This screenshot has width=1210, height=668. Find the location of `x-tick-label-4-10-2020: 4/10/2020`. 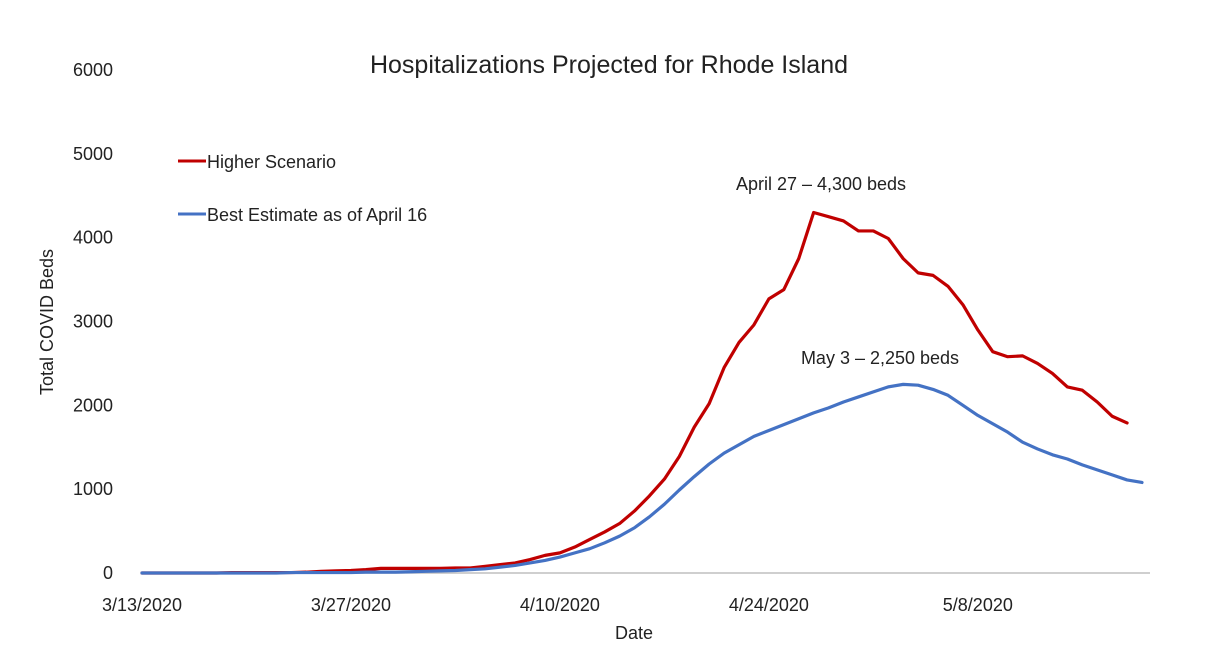

x-tick-label-4-10-2020: 4/10/2020 is located at coordinates (560, 605).